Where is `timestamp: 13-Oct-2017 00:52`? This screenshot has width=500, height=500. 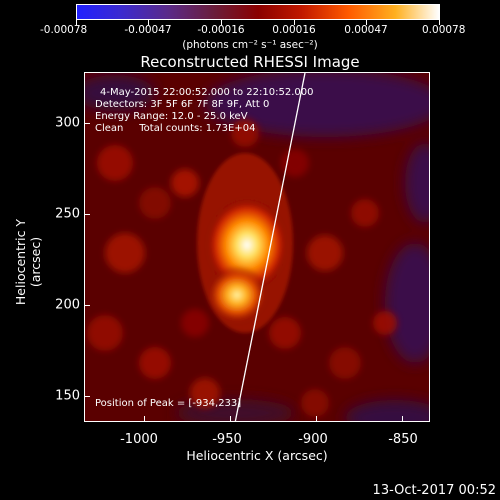 timestamp: 13-Oct-2017 00:52 is located at coordinates (434, 490).